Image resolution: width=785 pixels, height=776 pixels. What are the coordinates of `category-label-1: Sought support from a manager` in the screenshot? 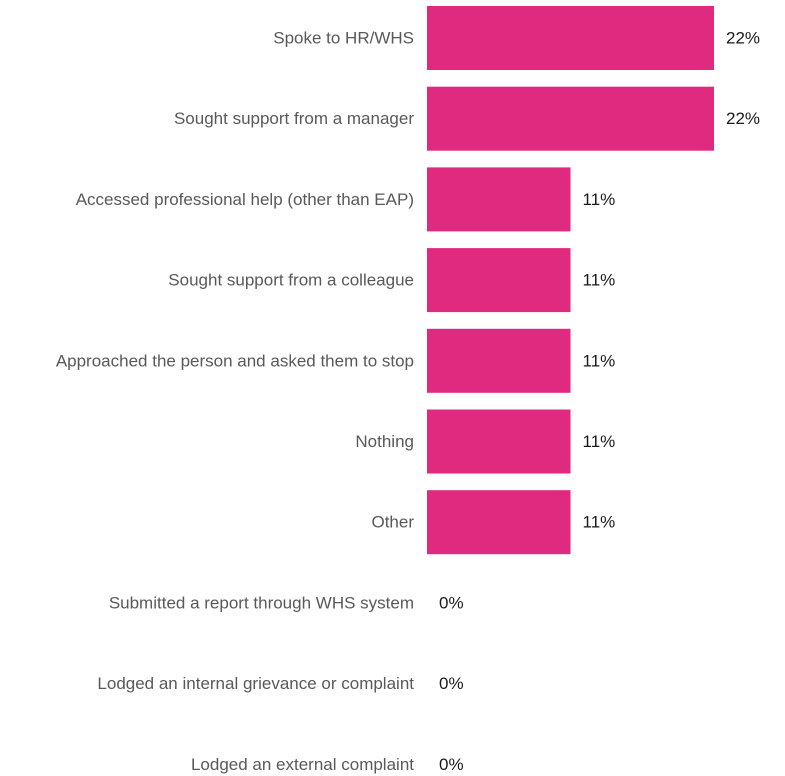 It's located at (294, 118).